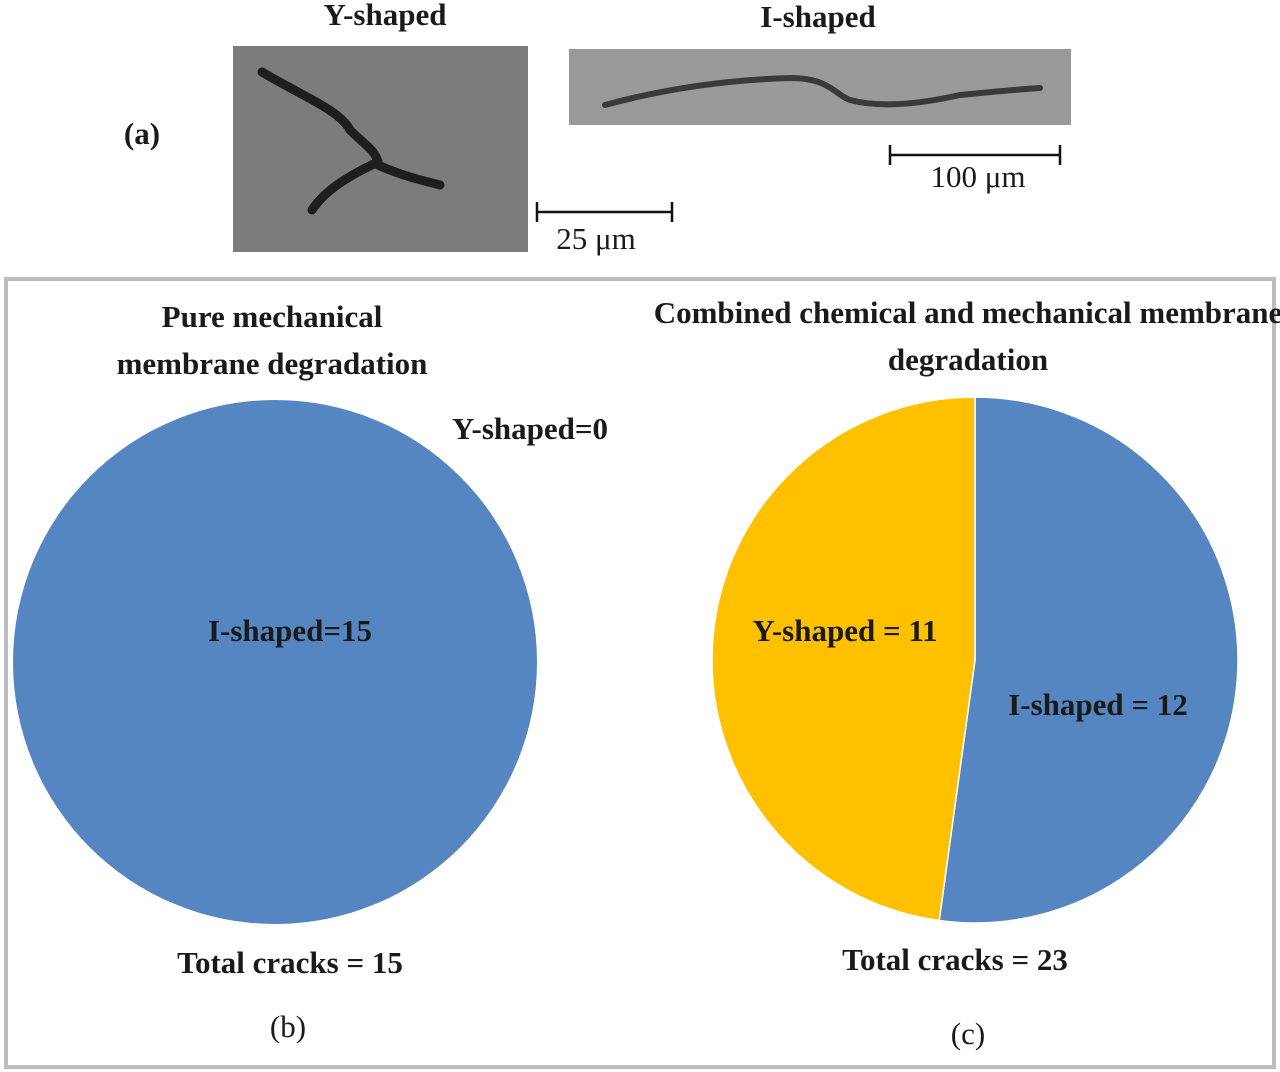 This screenshot has height=1072, width=1280. Describe the element at coordinates (844, 630) in the screenshot. I see `data-label: Y-shaped = 11` at that location.